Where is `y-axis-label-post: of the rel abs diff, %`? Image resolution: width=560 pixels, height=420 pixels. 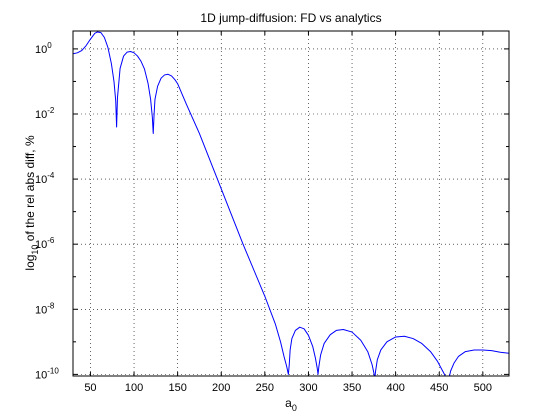 y-axis-label-post: of the rel abs diff, % is located at coordinates (30, 190).